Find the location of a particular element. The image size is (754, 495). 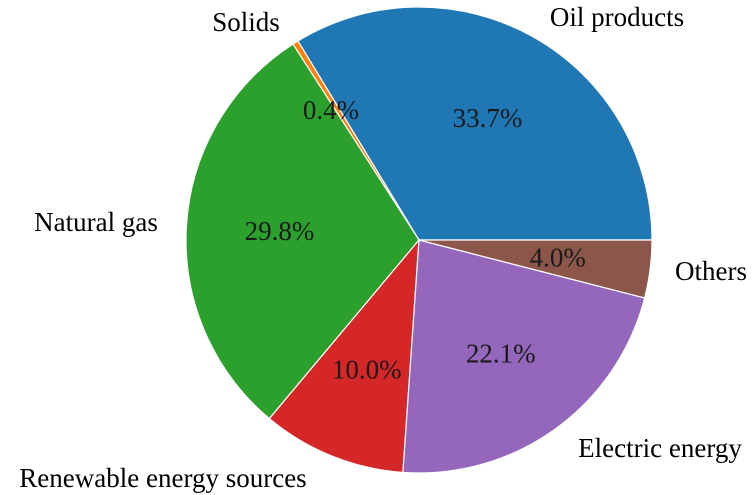

pie-slice-others is located at coordinates (535, 269).